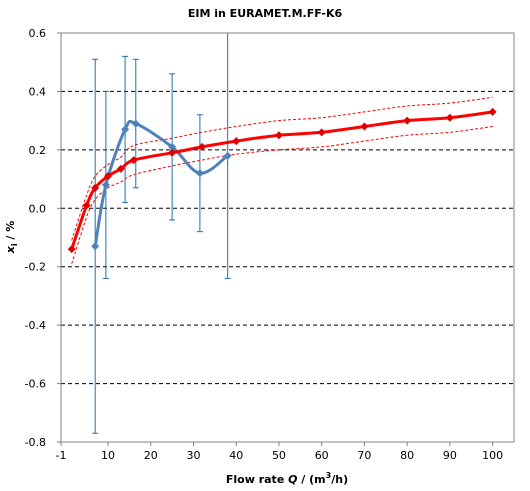 This screenshot has width=530, height=491. I want to click on x-tick-label-3: 30, so click(193, 455).